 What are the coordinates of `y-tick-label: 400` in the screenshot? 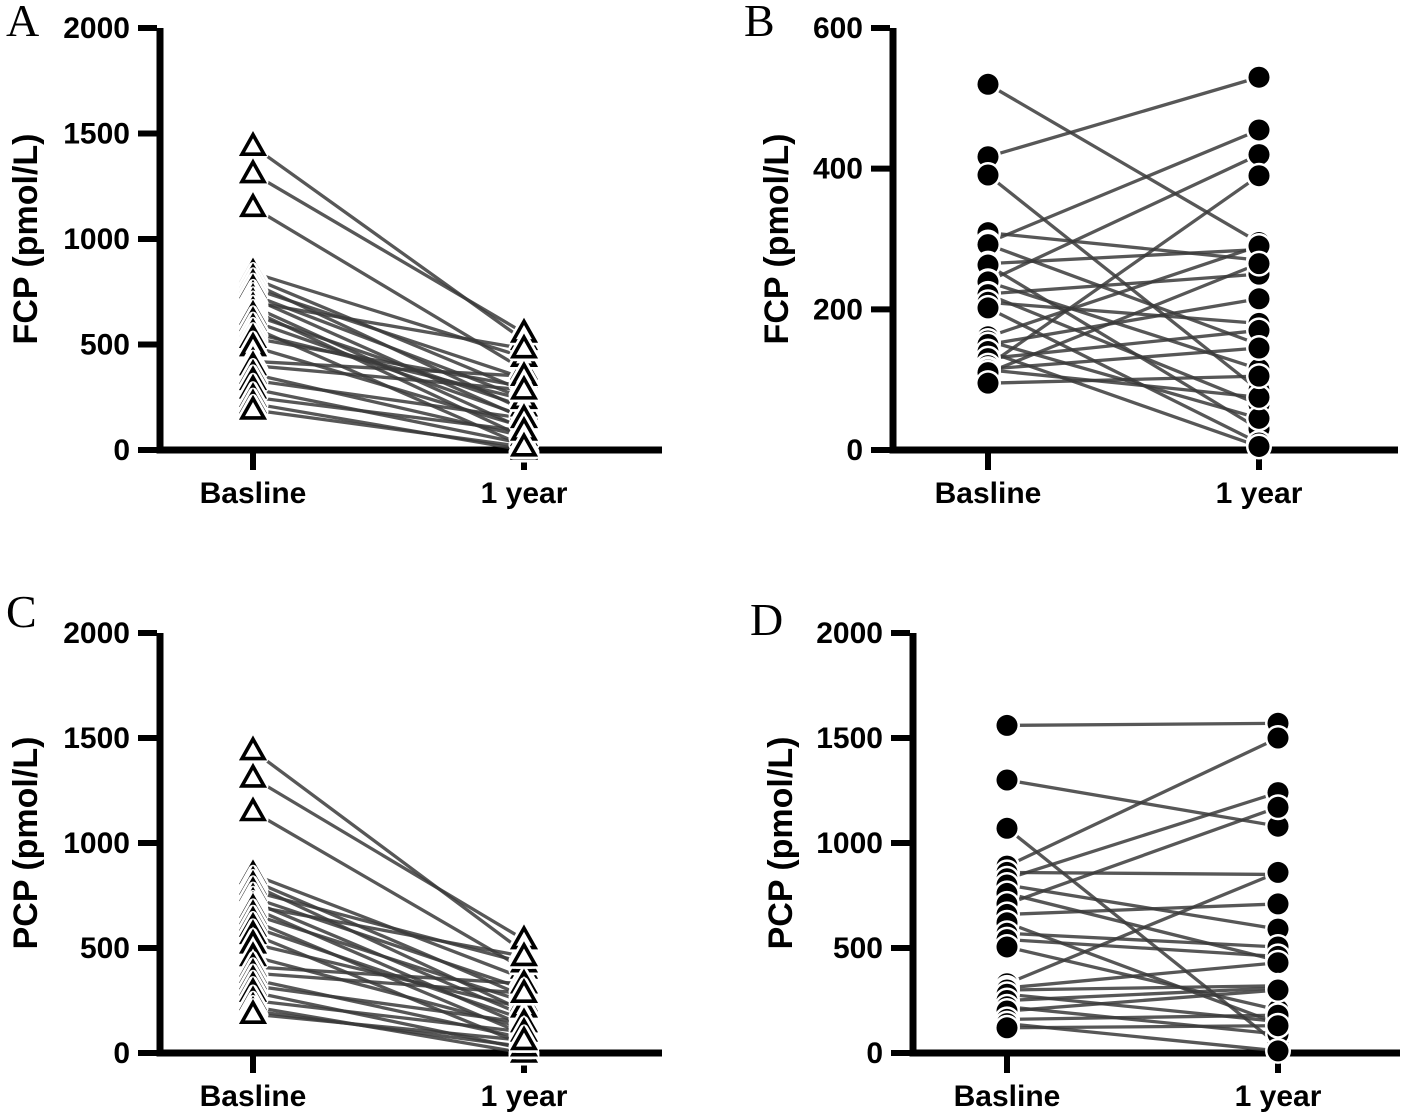 It's located at (838, 169).